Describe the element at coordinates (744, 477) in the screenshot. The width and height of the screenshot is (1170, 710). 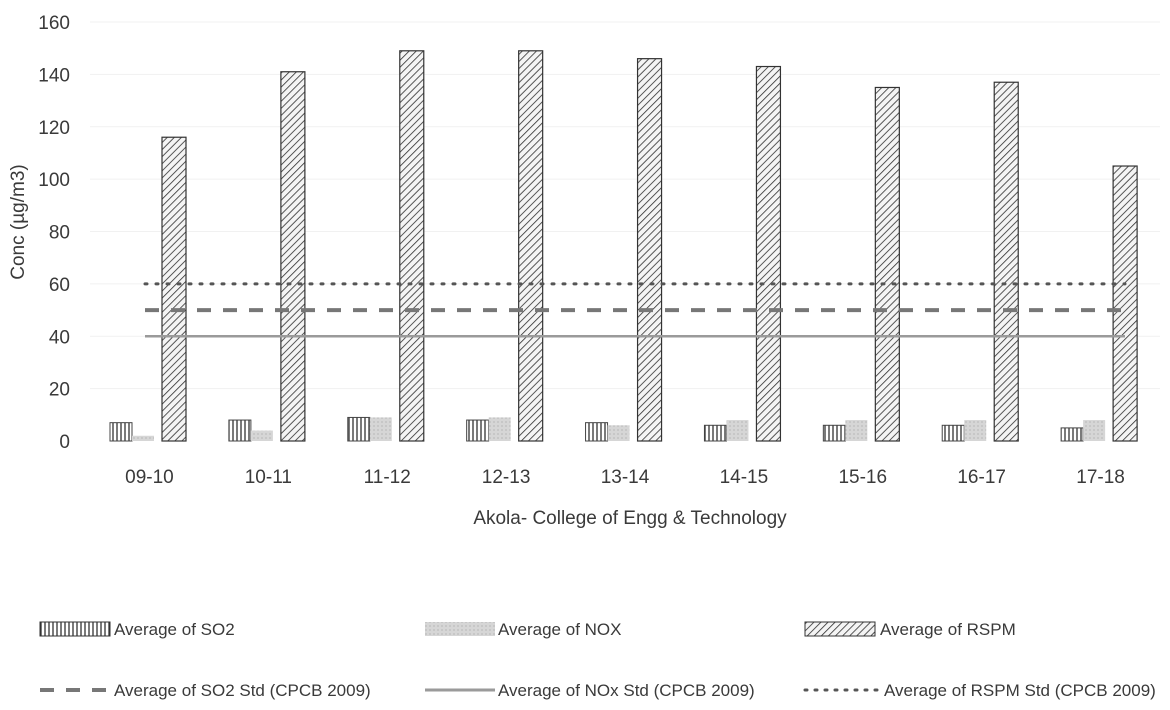
I see `x-tick-label: 14-15` at that location.